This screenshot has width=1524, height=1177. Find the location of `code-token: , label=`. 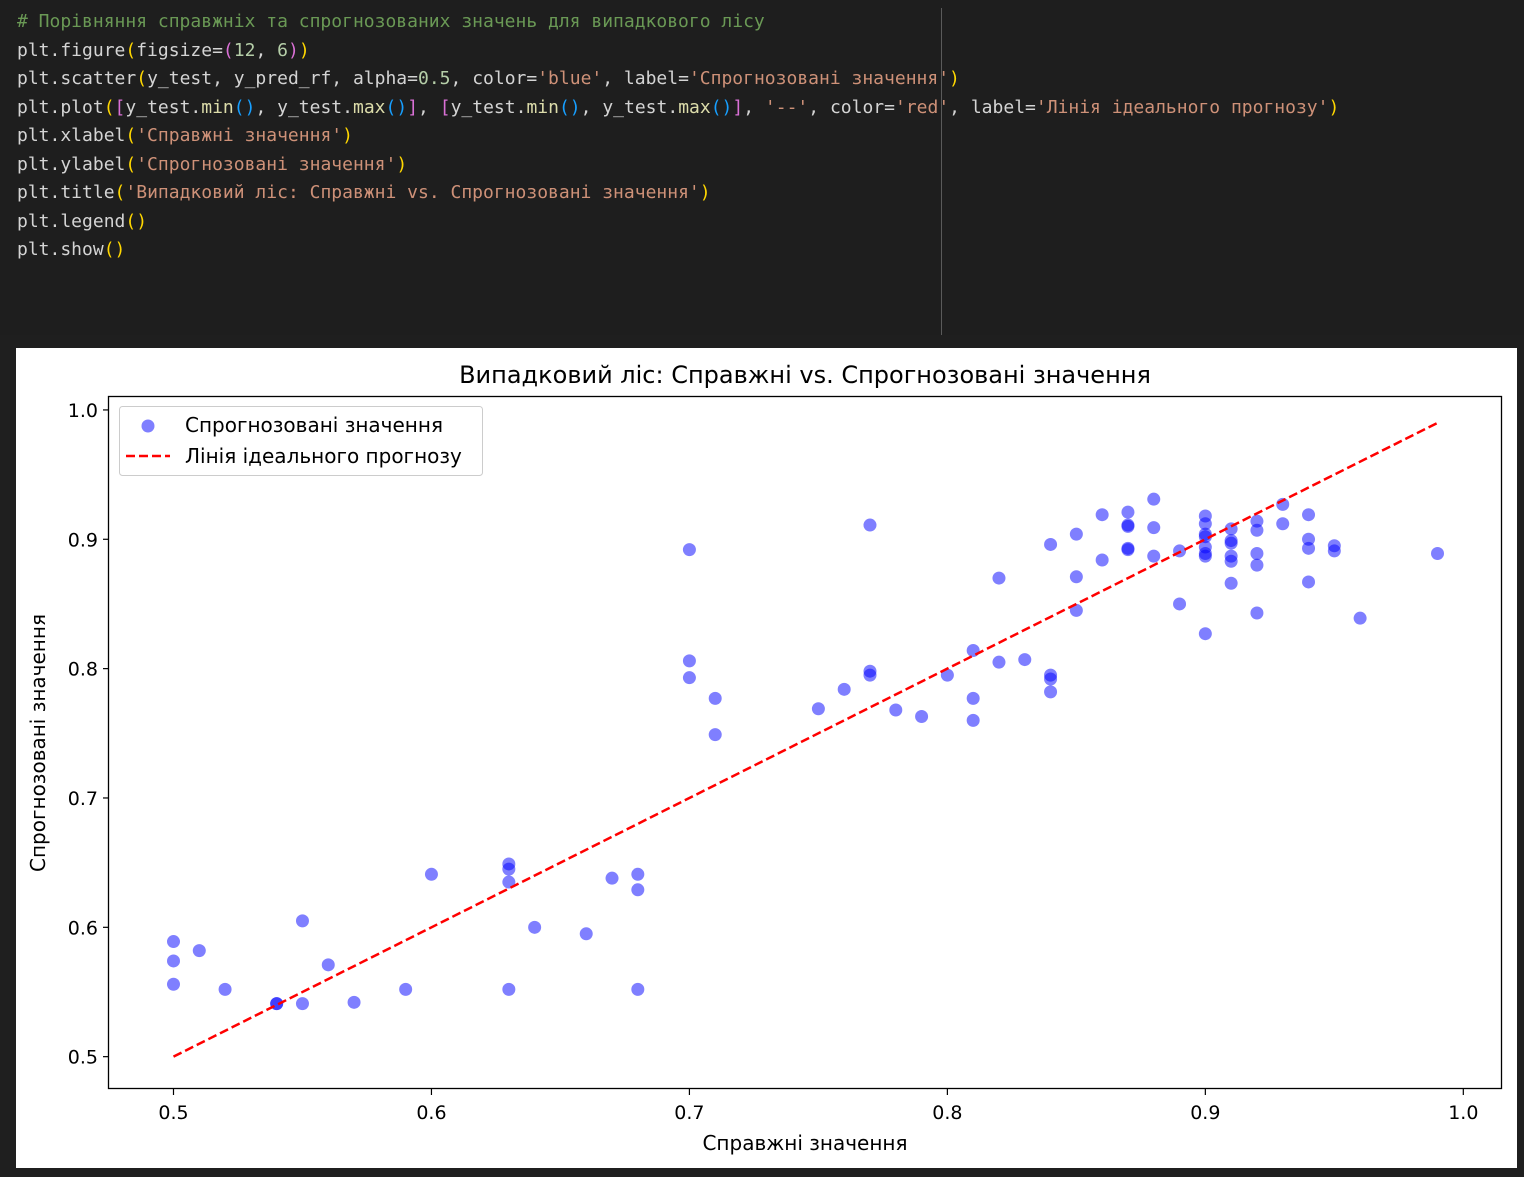

code-token: , label= is located at coordinates (992, 107).